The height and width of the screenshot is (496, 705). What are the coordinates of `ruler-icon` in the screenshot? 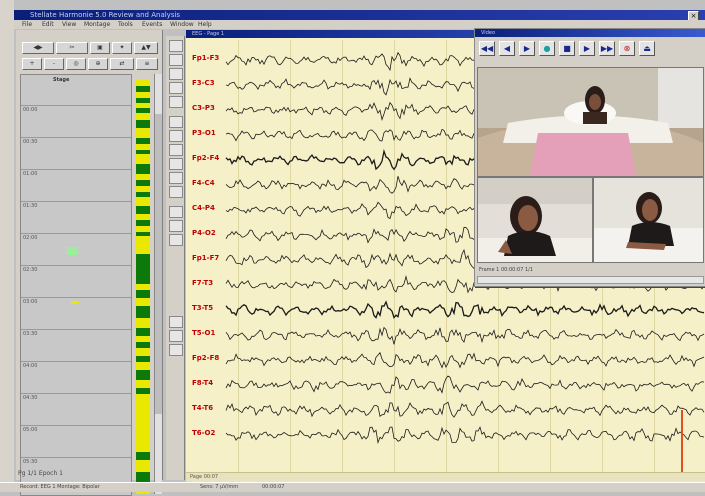 It's located at (176, 102).